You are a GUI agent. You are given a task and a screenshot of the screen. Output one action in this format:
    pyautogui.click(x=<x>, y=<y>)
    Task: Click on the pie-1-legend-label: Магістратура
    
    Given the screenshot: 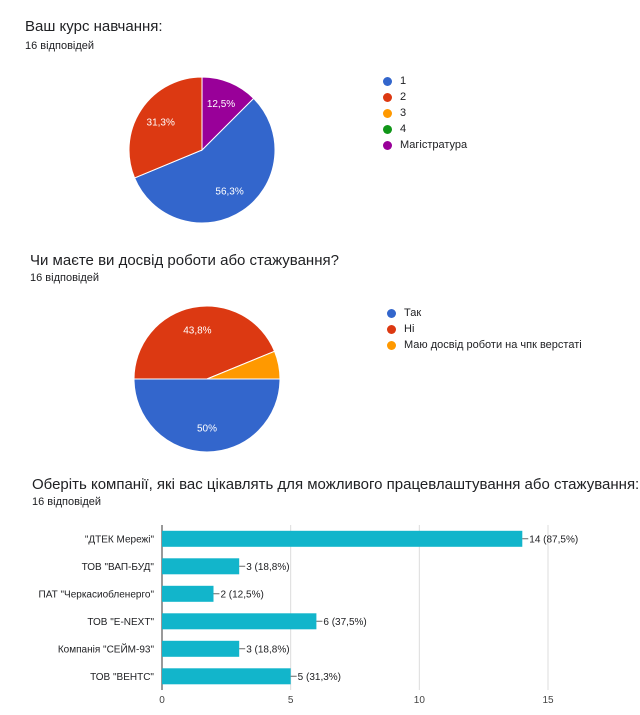 What is the action you would take?
    pyautogui.click(x=434, y=145)
    